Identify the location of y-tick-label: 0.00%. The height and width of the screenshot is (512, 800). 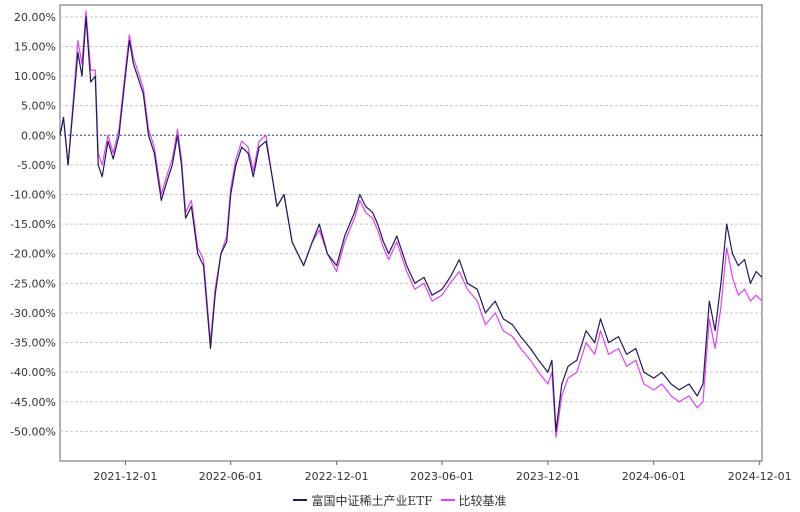
(38, 135).